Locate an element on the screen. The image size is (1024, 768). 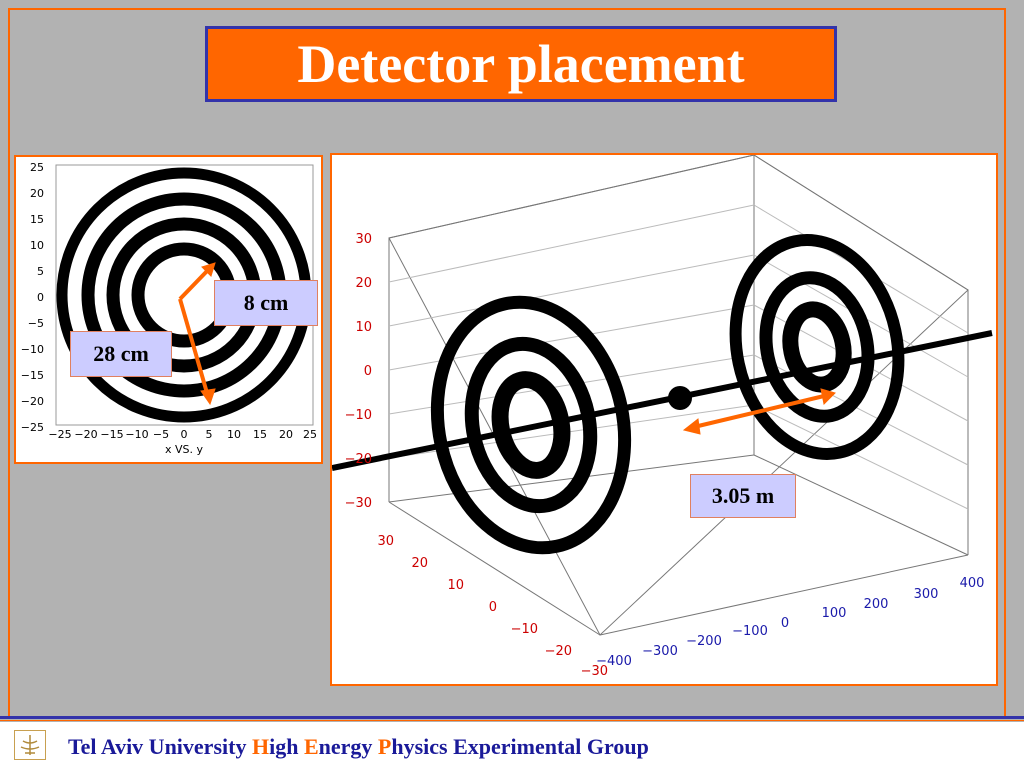
y-tick: −20 is located at coordinates (32, 401).